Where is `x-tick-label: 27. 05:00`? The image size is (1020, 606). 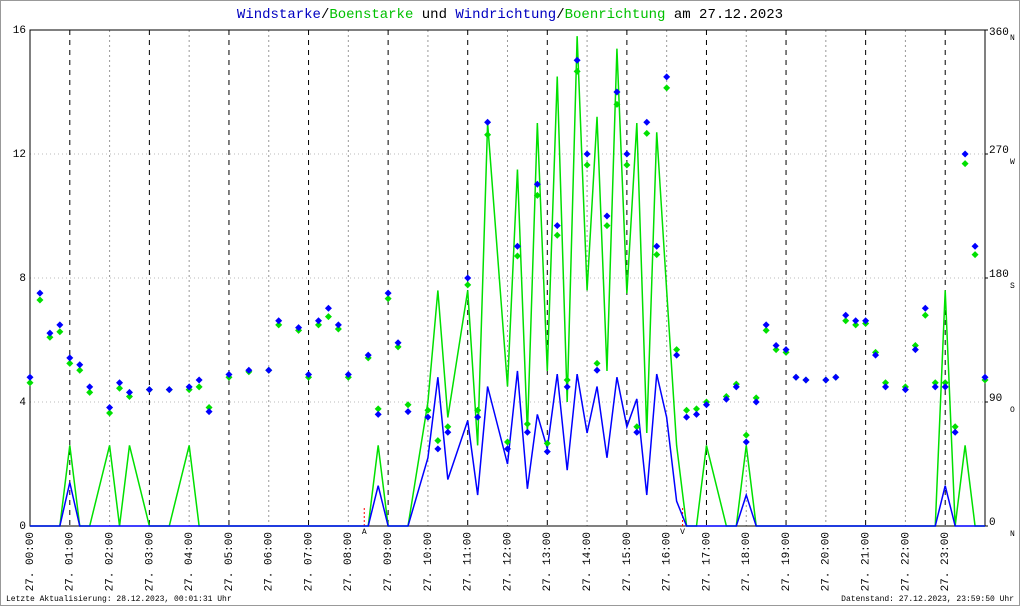 x-tick-label: 27. 05:00 is located at coordinates (230, 561).